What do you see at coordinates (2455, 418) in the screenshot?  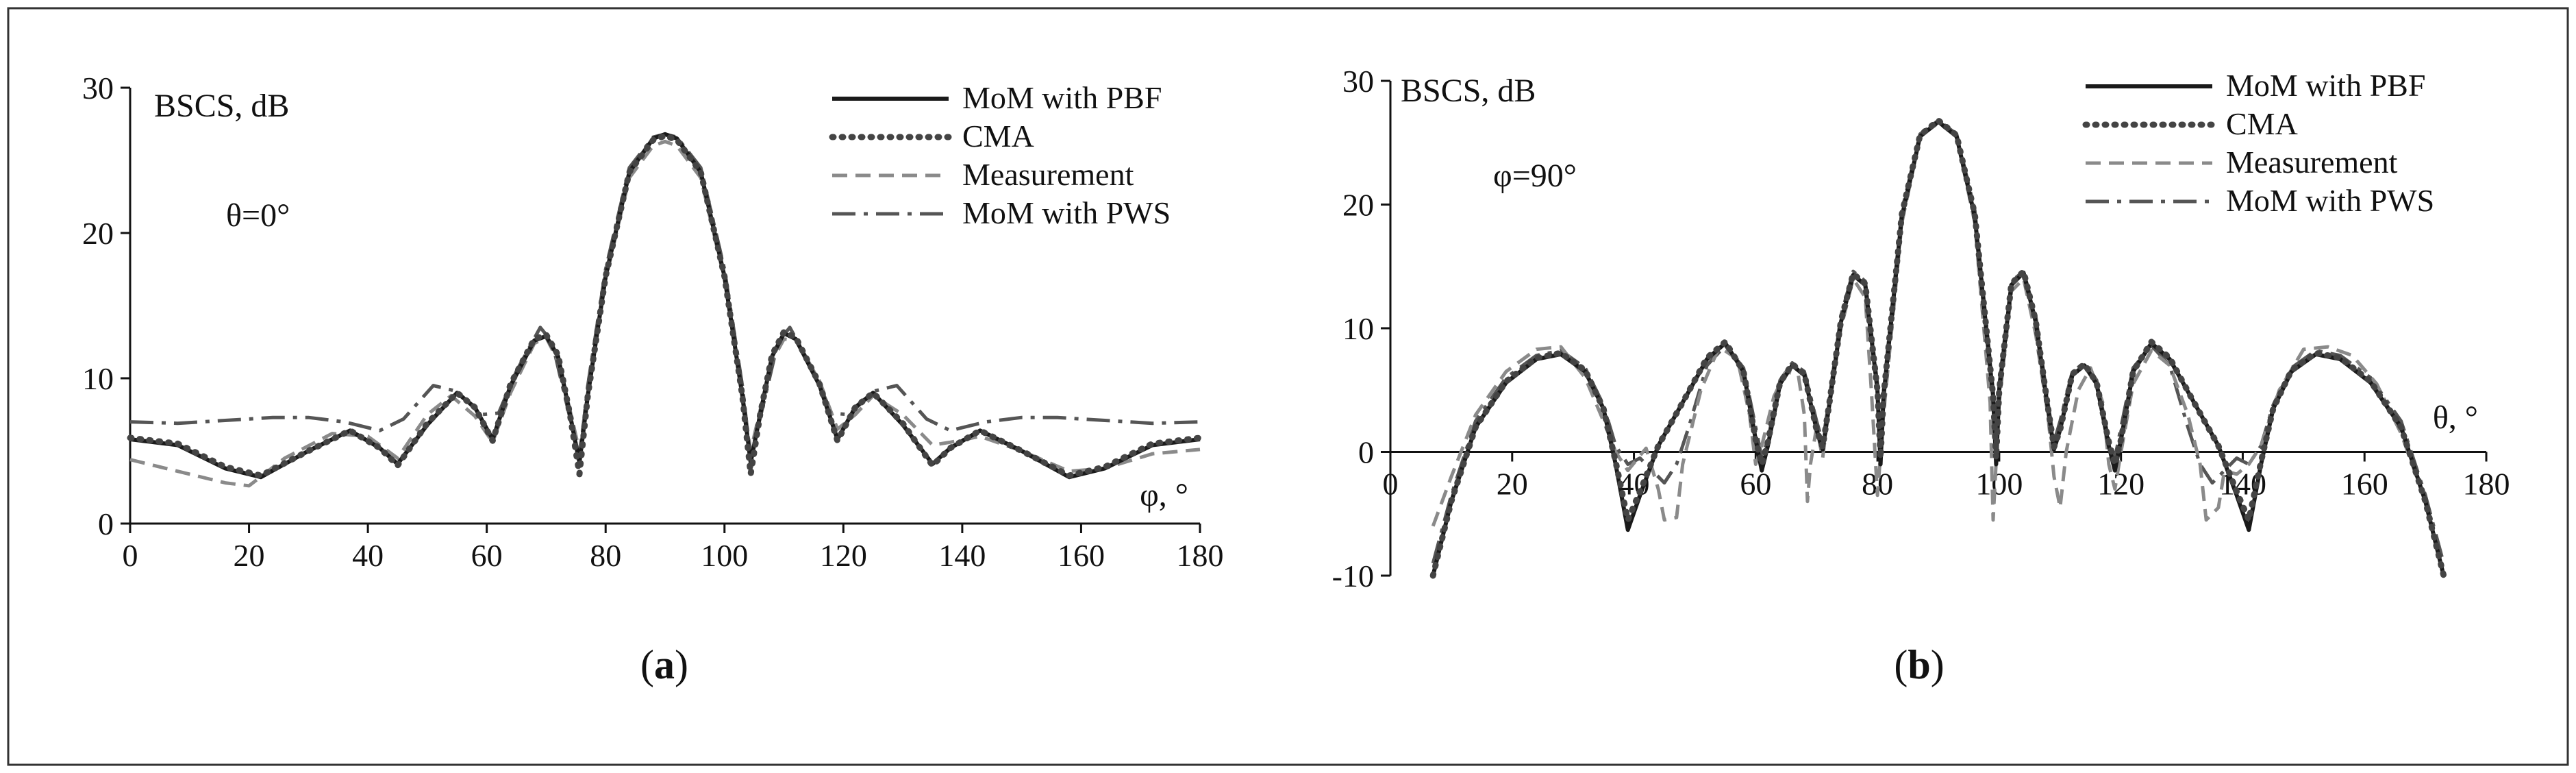 I see `x-axis-label: θ, °` at bounding box center [2455, 418].